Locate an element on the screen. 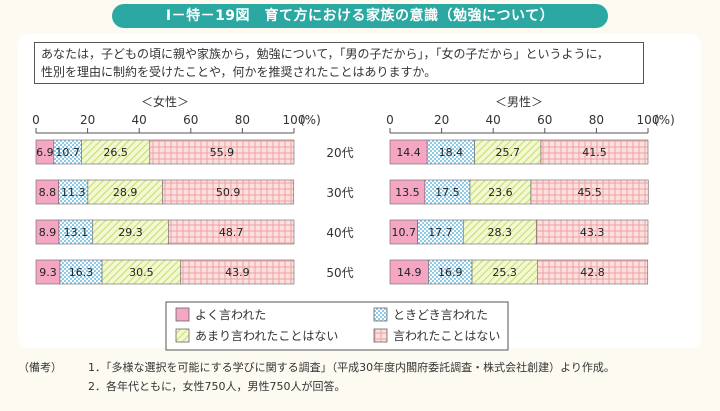 This screenshot has width=720, height=411. data-label: 8.8 is located at coordinates (48, 192).